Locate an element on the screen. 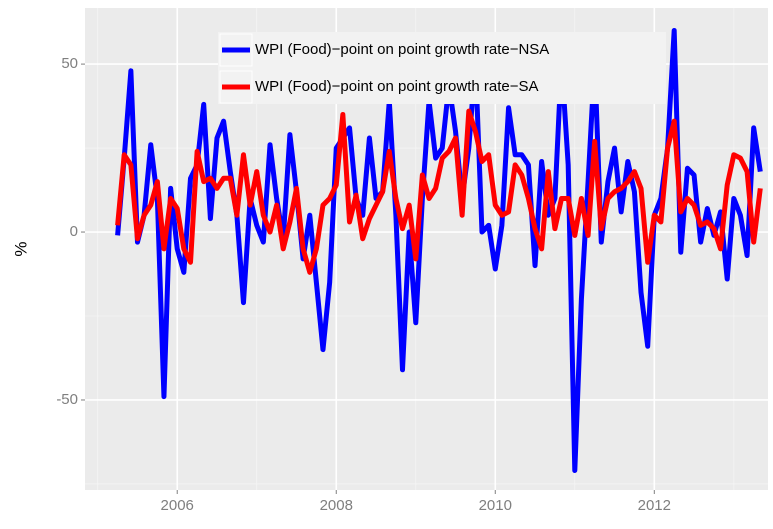 The width and height of the screenshot is (773, 529). y-tick-label: 0 is located at coordinates (74, 231).